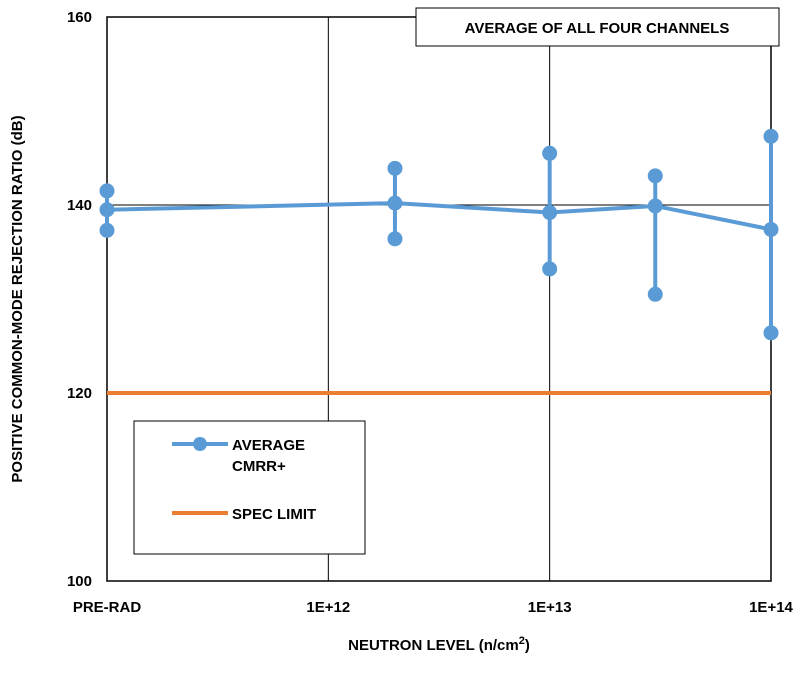 This screenshot has width=798, height=677. I want to click on x-axis-title-main: NEUTRON LEVEL (n/cm, so click(433, 645).